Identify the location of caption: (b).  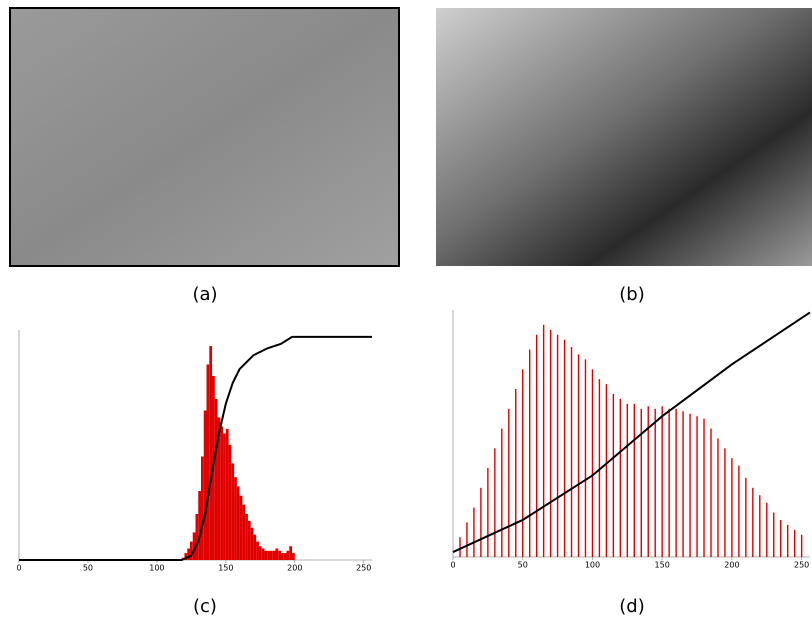
(631, 294).